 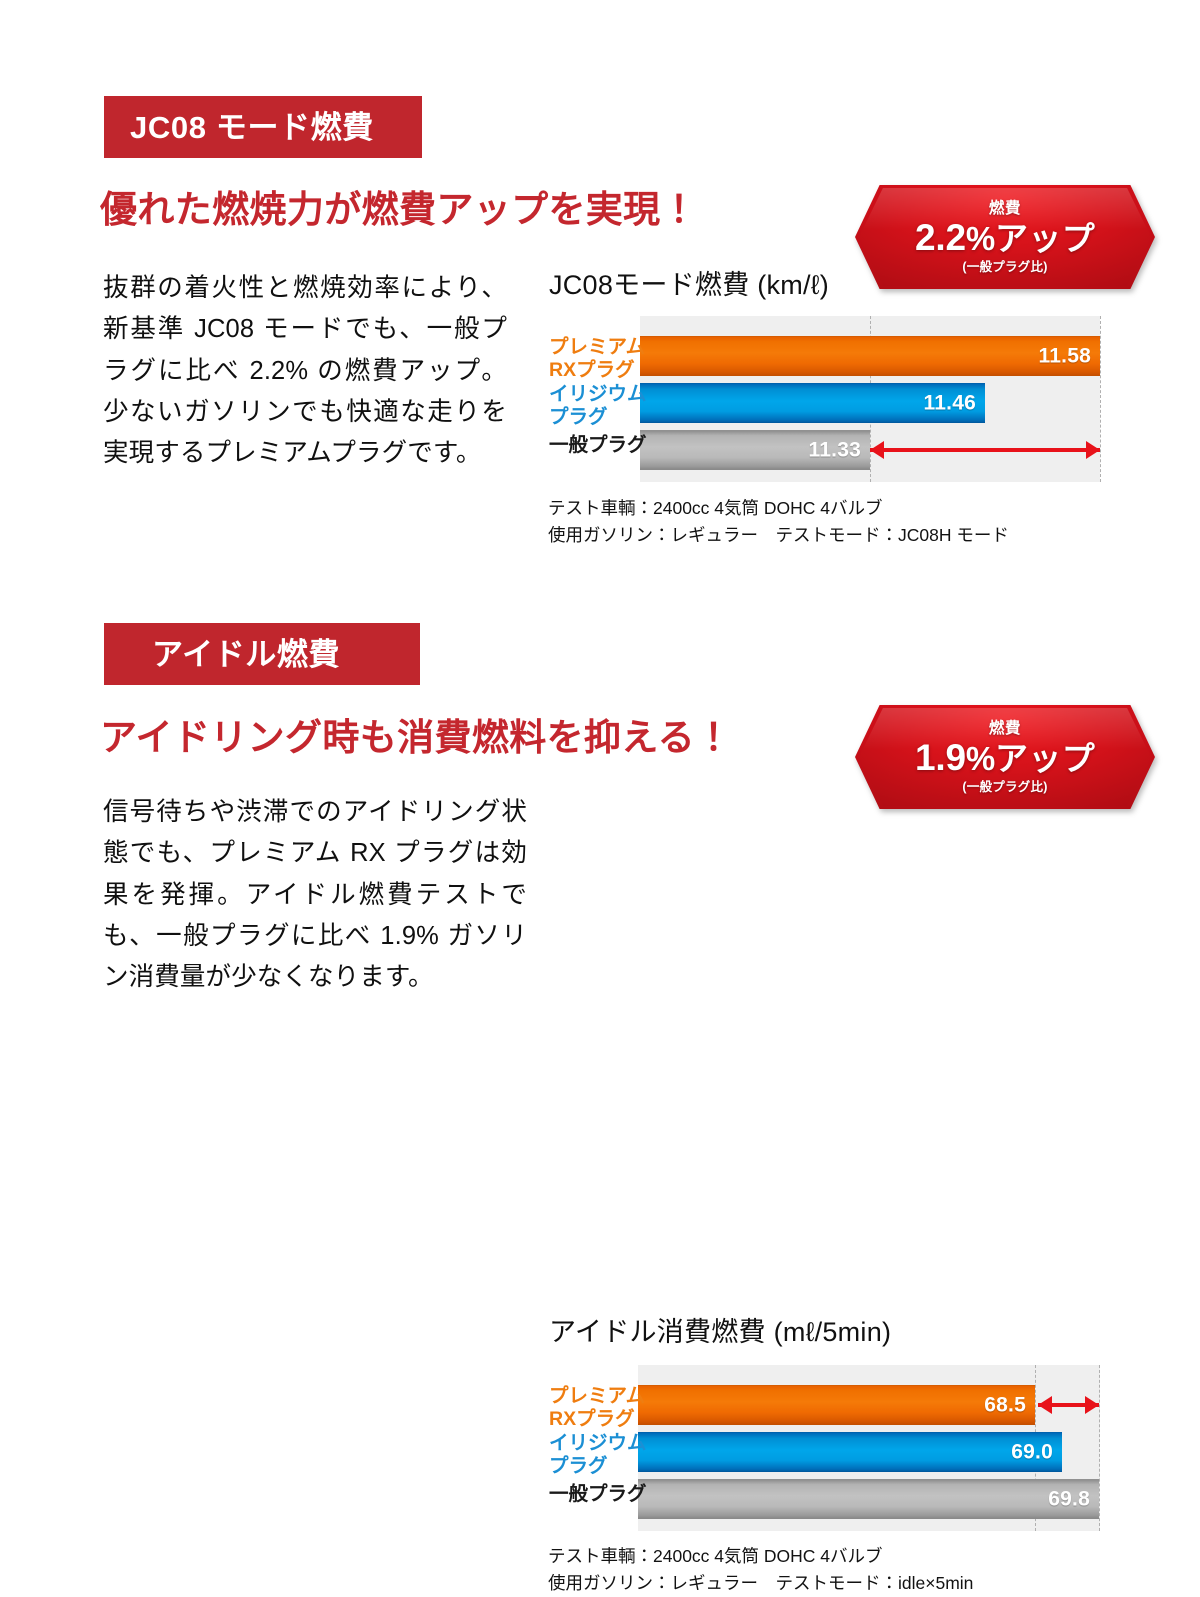 I want to click on badge-fuel-economy-idle: 燃費 1.9%アップ (一般プラグ比), so click(x=1005, y=757).